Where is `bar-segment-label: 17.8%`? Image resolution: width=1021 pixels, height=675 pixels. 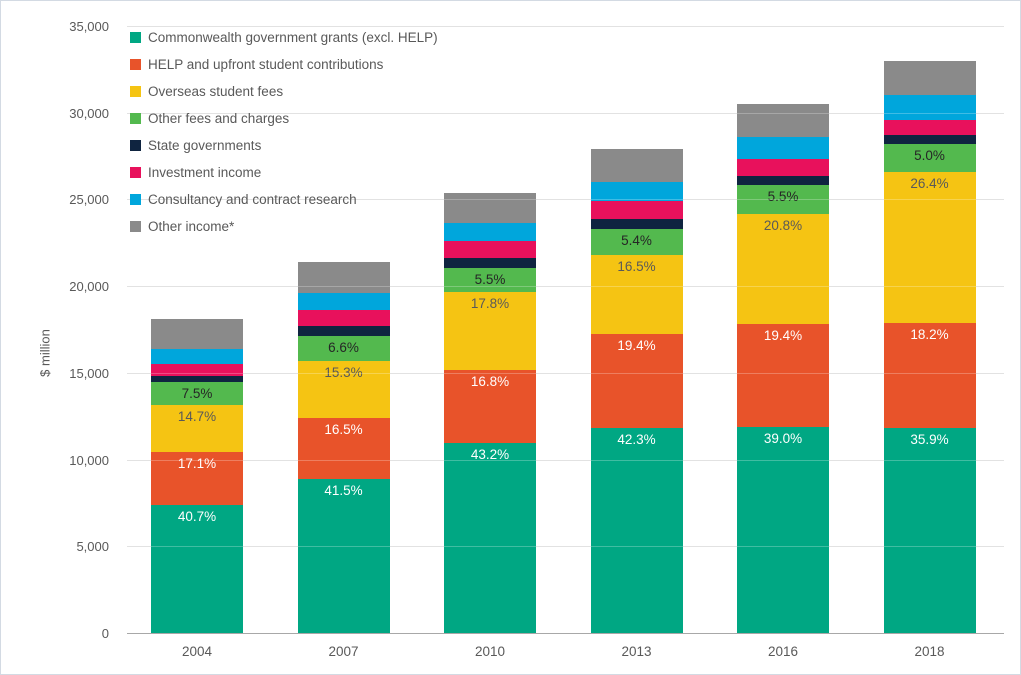 bar-segment-label: 17.8% is located at coordinates (490, 303).